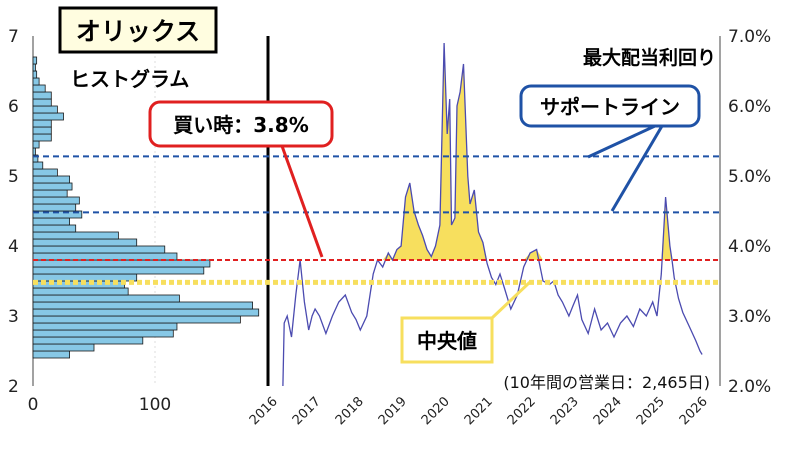 The height and width of the screenshot is (450, 800). I want to click on right-y-tick-label: 6.0%, so click(749, 107).